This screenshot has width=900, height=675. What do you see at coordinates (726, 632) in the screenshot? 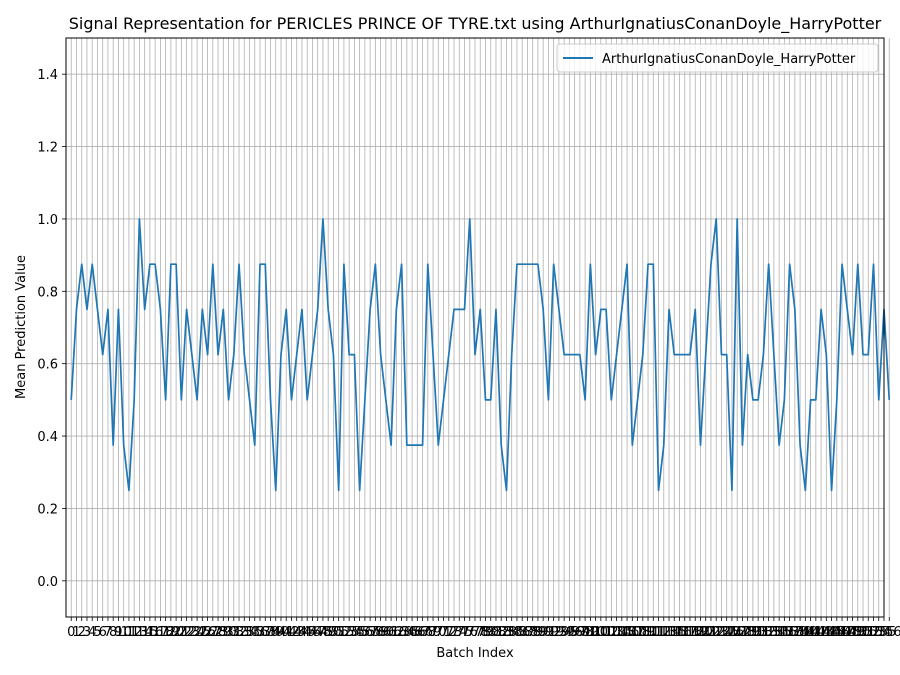
I see `x-tick-label: 125` at bounding box center [726, 632].